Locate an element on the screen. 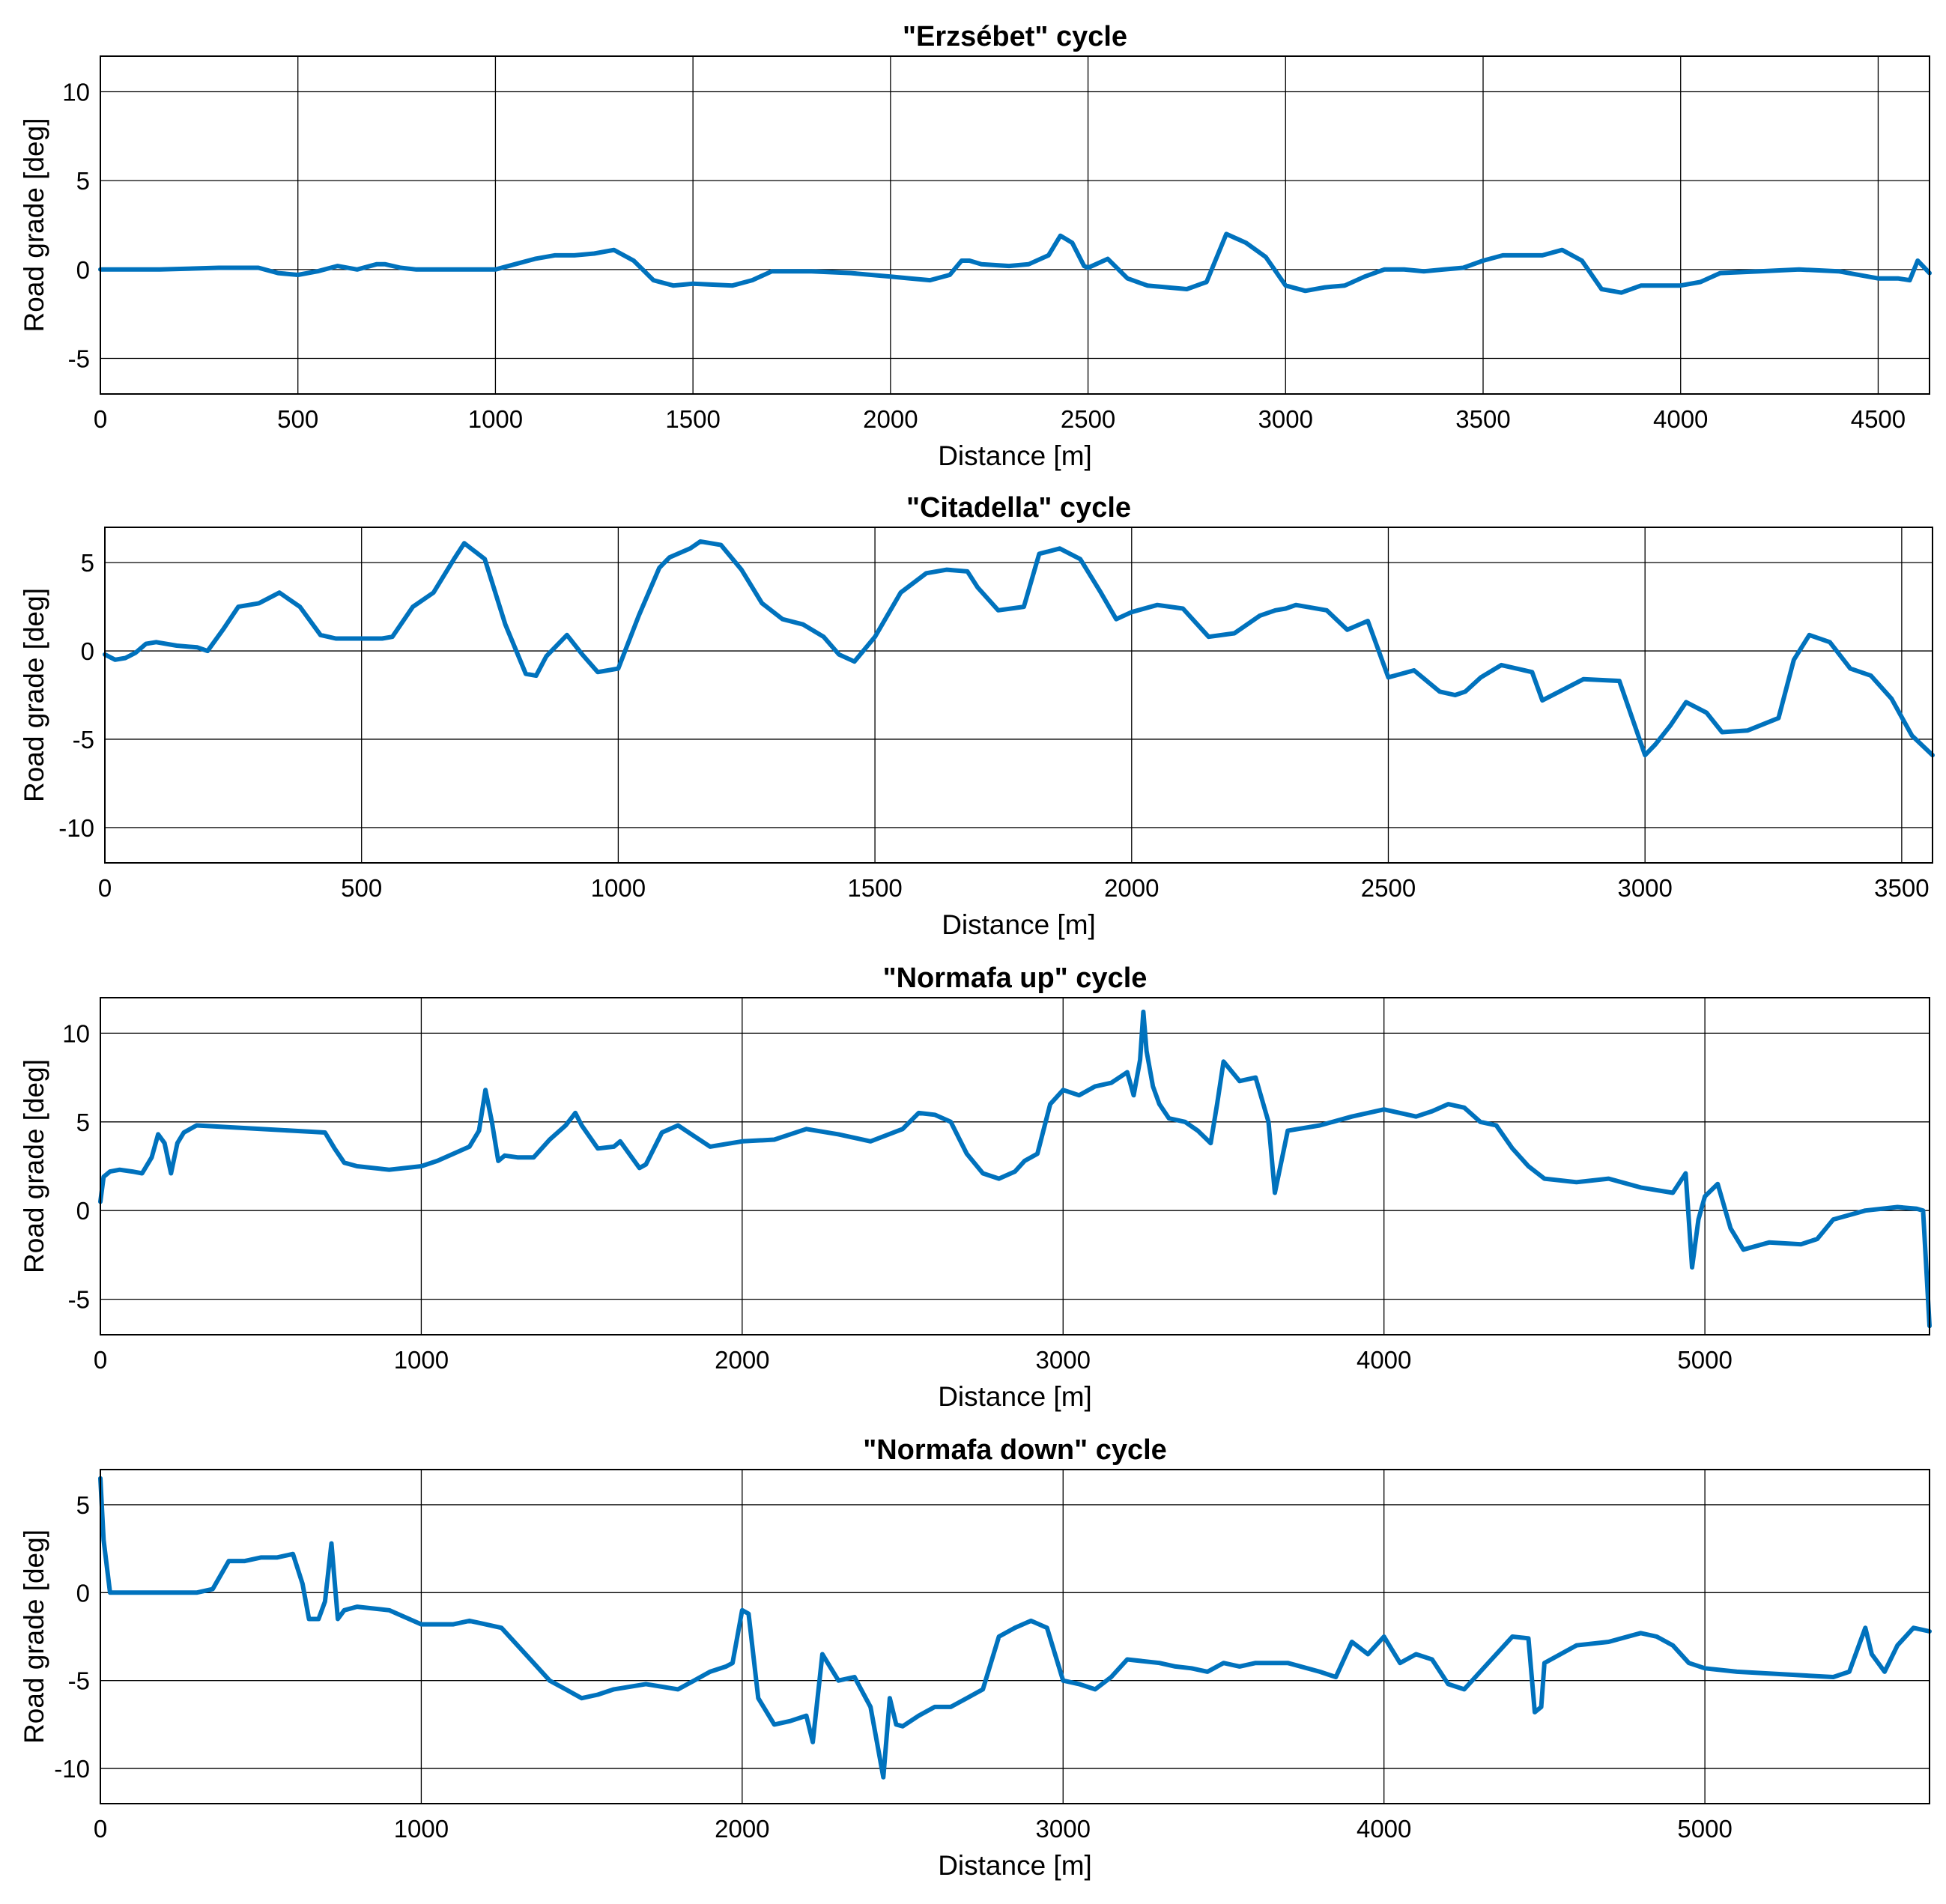 The height and width of the screenshot is (1904, 1946). plot-title: "Normafa down" cycle is located at coordinates (1015, 1450).